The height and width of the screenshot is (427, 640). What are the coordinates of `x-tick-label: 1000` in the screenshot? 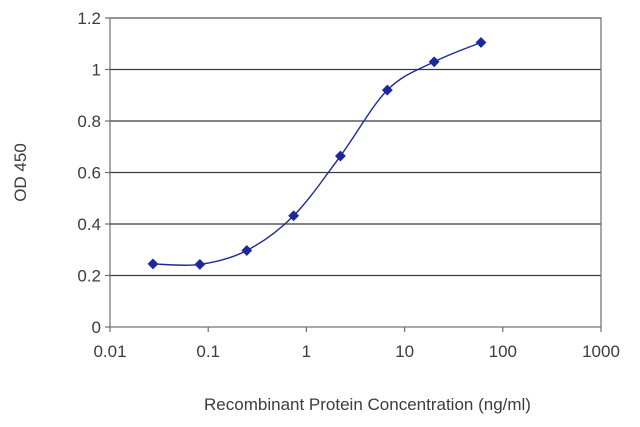 It's located at (601, 351).